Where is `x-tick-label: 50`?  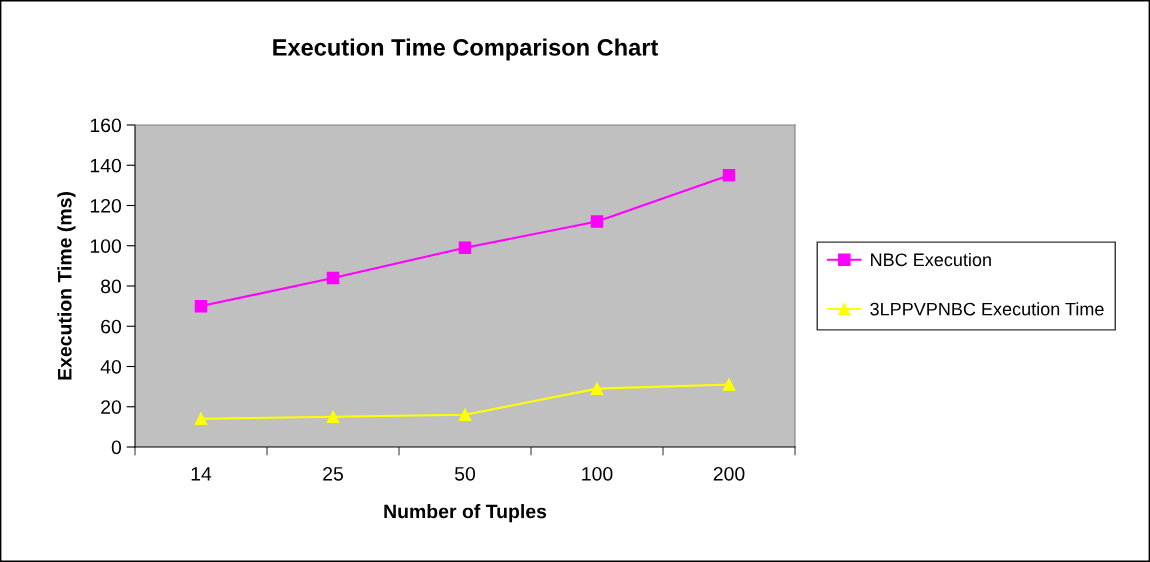 x-tick-label: 50 is located at coordinates (465, 473).